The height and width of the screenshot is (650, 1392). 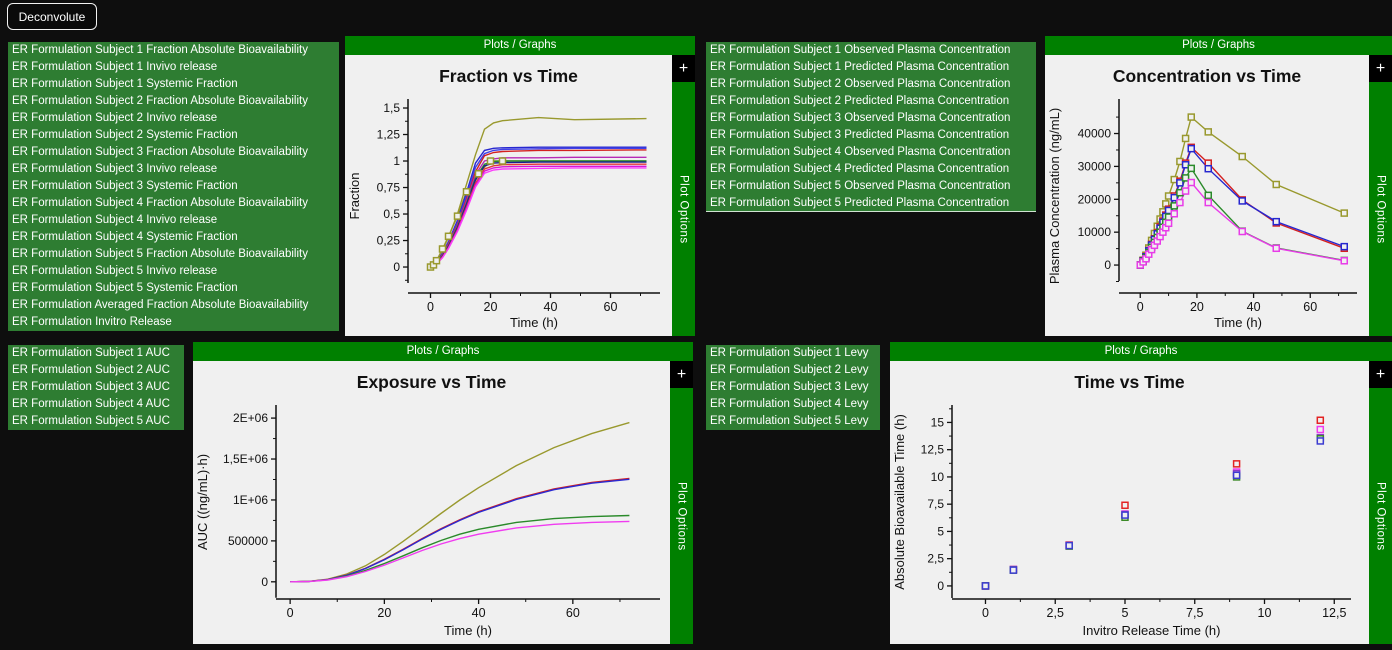 What do you see at coordinates (1334, 613) in the screenshot?
I see `x-tick-label: 12,5` at bounding box center [1334, 613].